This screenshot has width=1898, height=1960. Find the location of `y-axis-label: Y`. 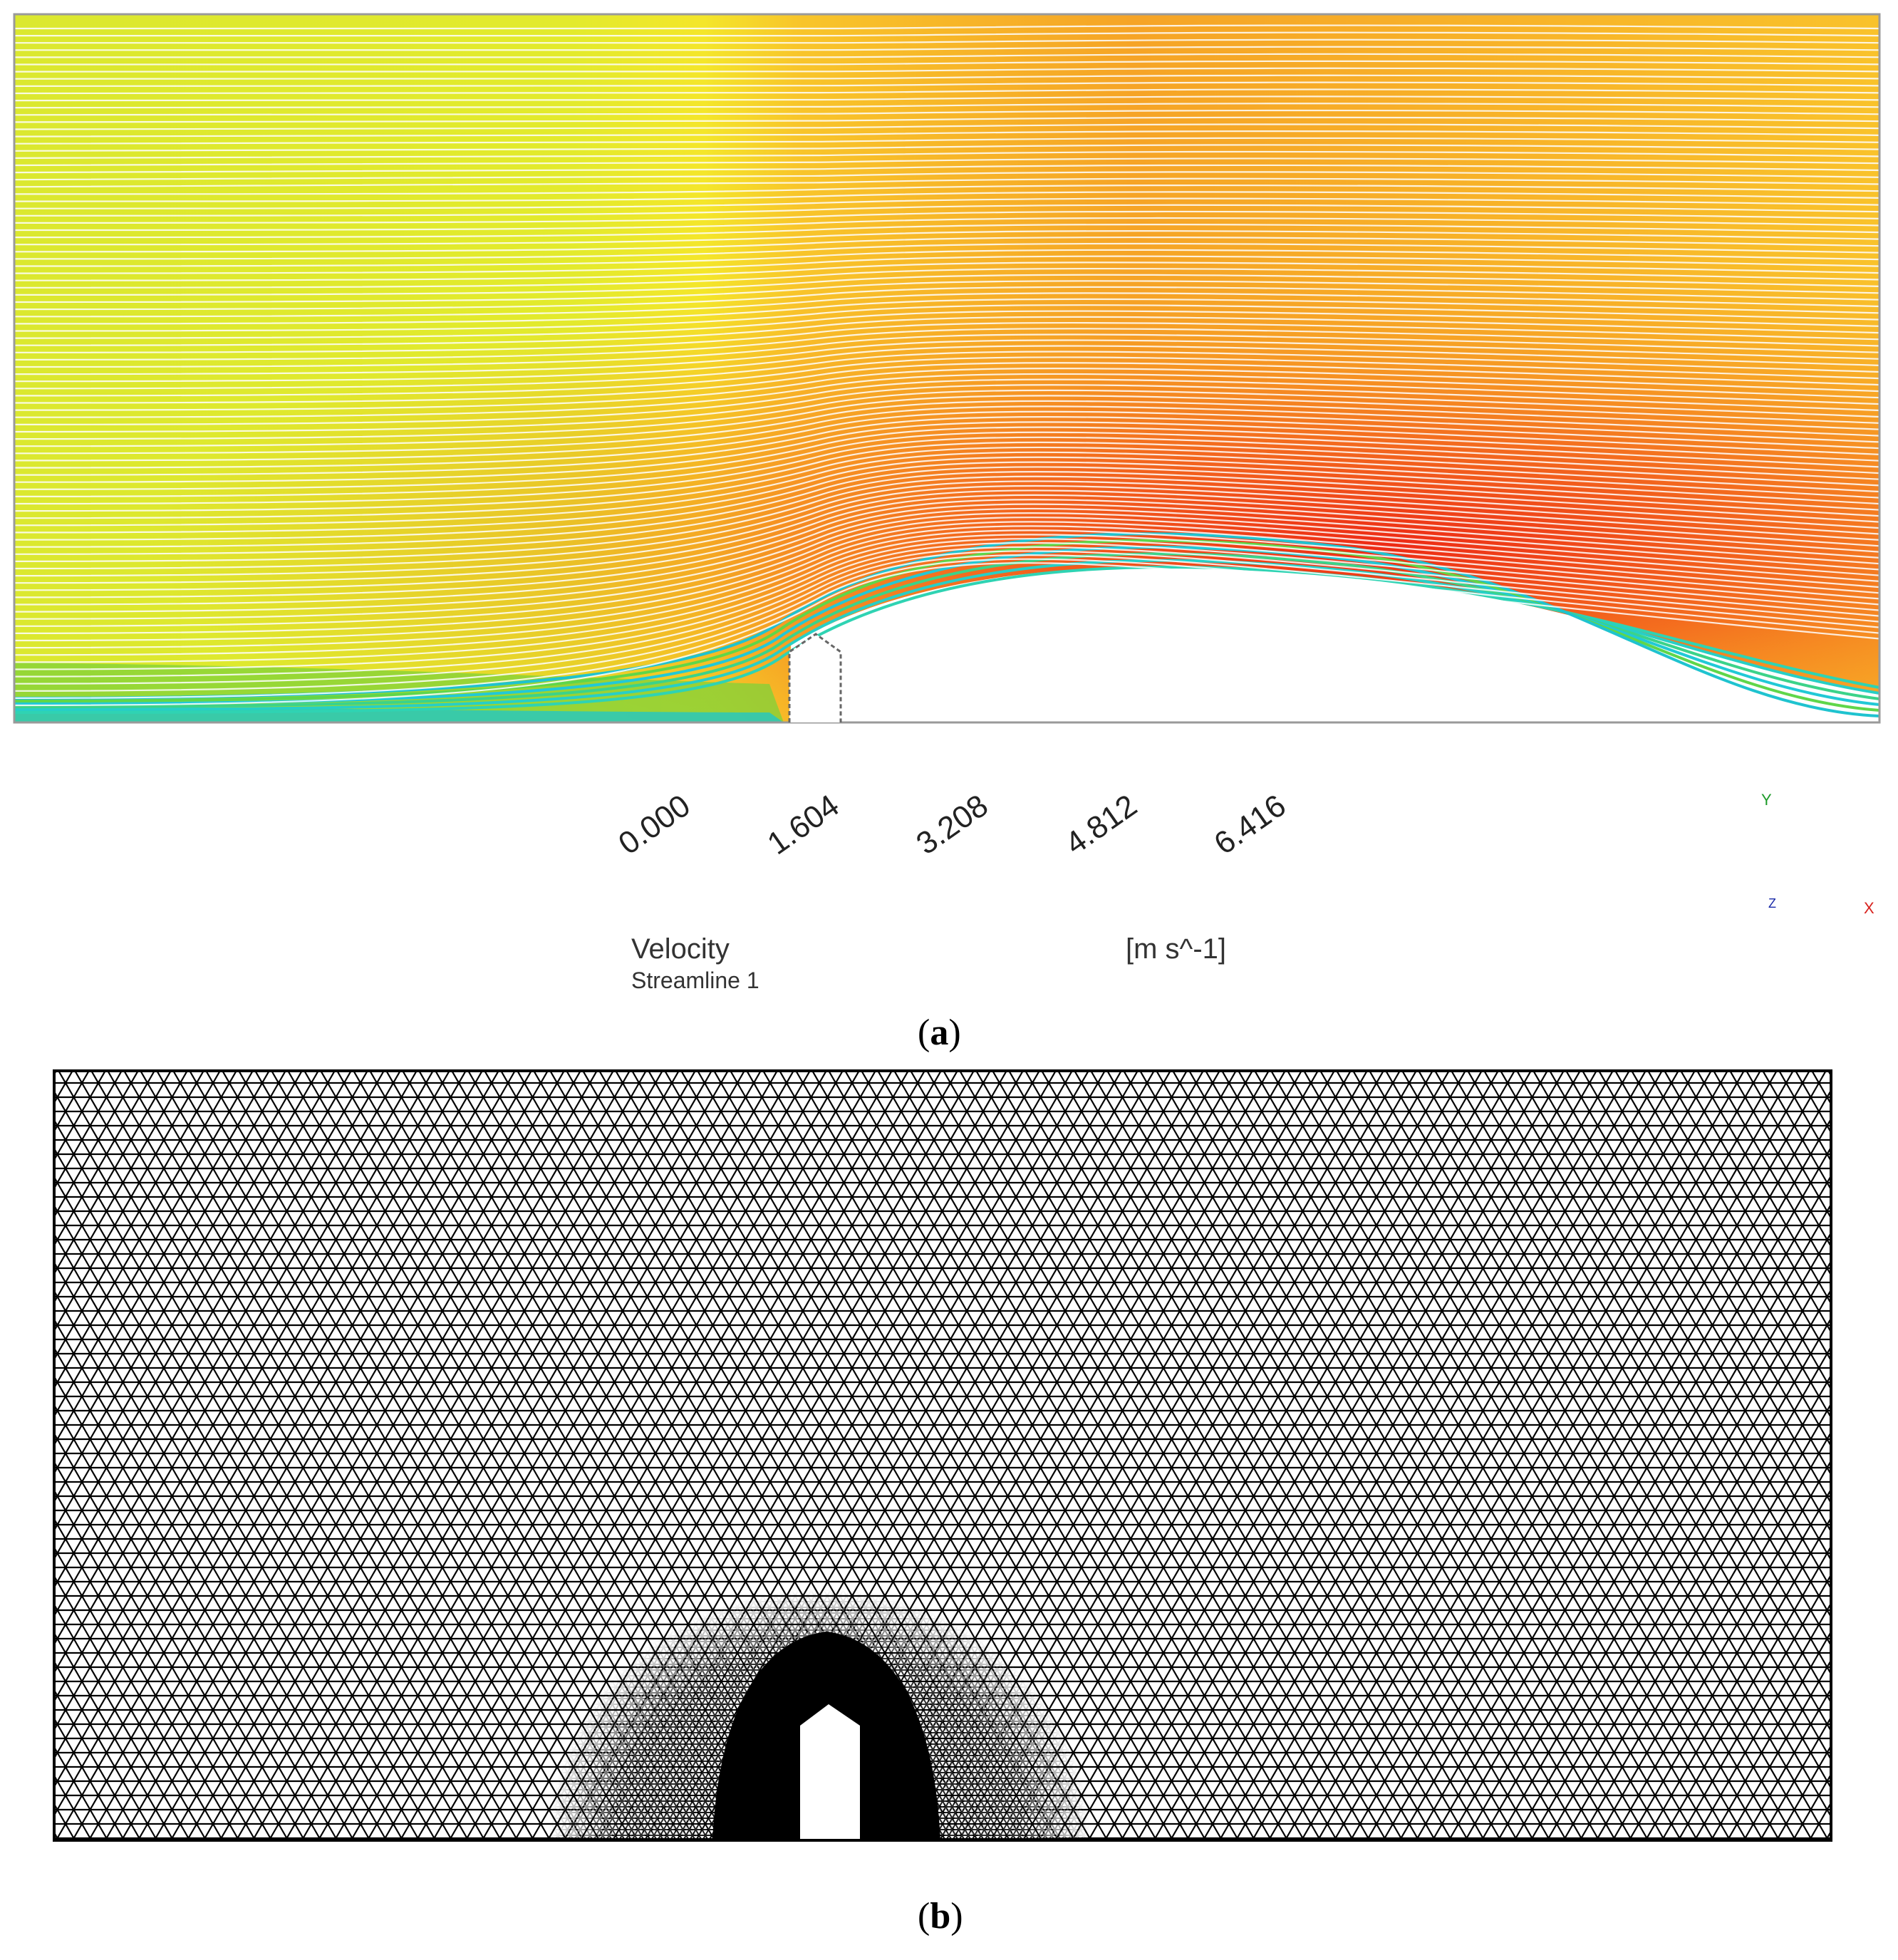

y-axis-label: Y is located at coordinates (1767, 800).